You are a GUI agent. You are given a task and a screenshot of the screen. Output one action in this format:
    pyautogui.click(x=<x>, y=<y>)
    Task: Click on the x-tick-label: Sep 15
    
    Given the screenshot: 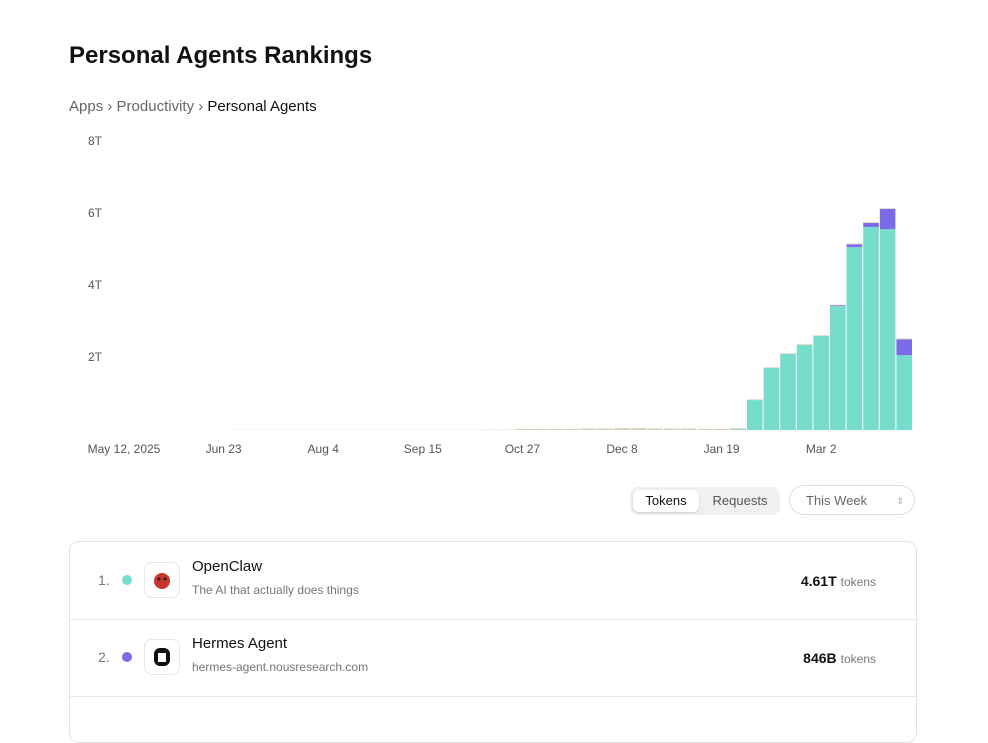 What is the action you would take?
    pyautogui.click(x=423, y=449)
    